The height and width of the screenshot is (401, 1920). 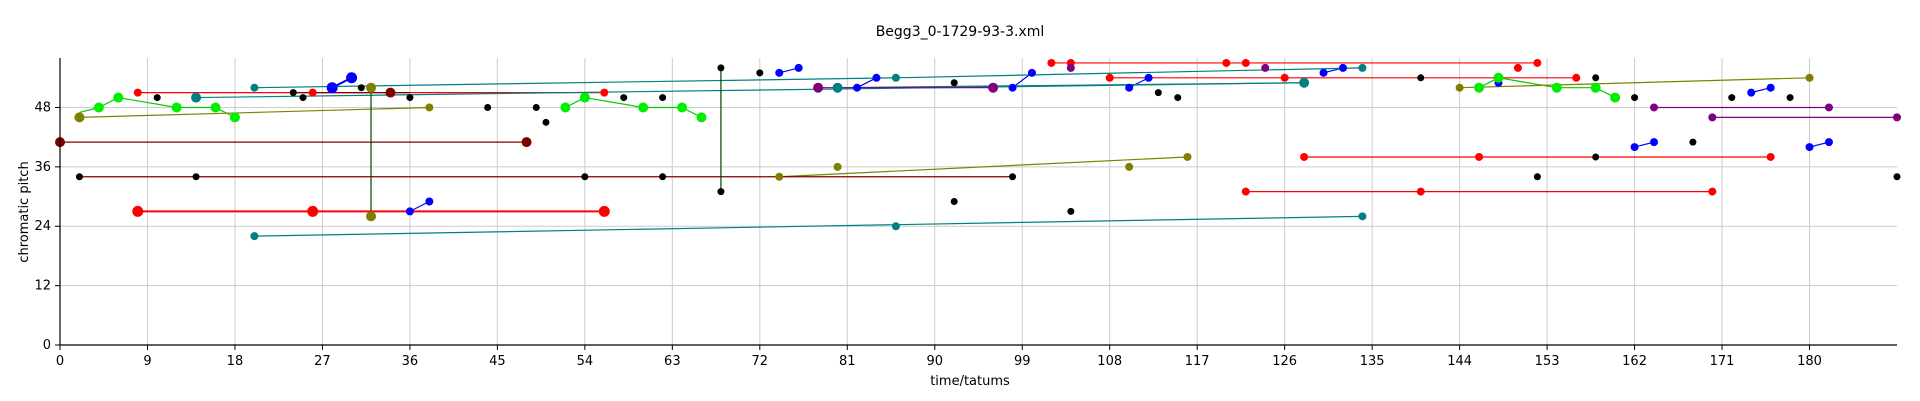 What do you see at coordinates (847, 361) in the screenshot?
I see `x-tick-label: 81` at bounding box center [847, 361].